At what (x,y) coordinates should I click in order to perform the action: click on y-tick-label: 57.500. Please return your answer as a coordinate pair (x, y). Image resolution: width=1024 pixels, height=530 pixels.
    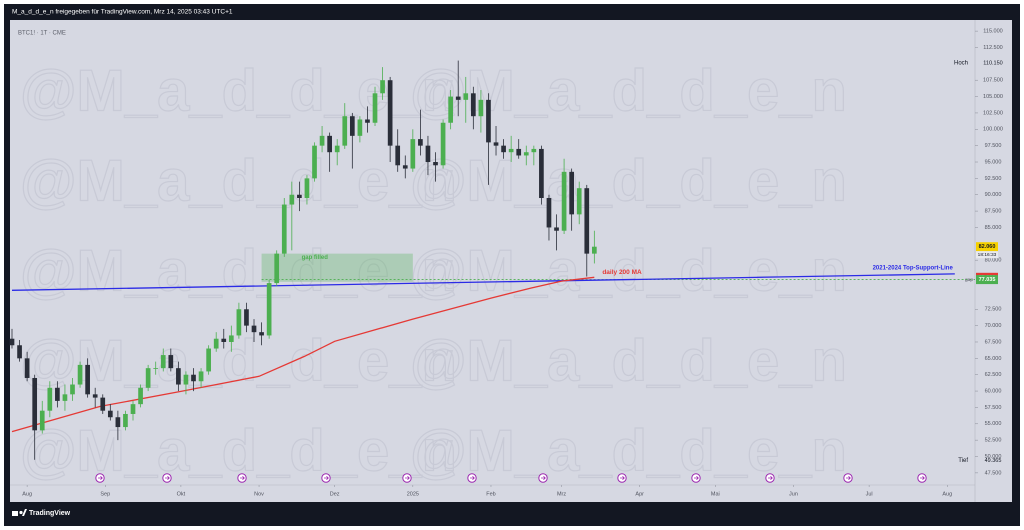
    Looking at the image, I should click on (993, 408).